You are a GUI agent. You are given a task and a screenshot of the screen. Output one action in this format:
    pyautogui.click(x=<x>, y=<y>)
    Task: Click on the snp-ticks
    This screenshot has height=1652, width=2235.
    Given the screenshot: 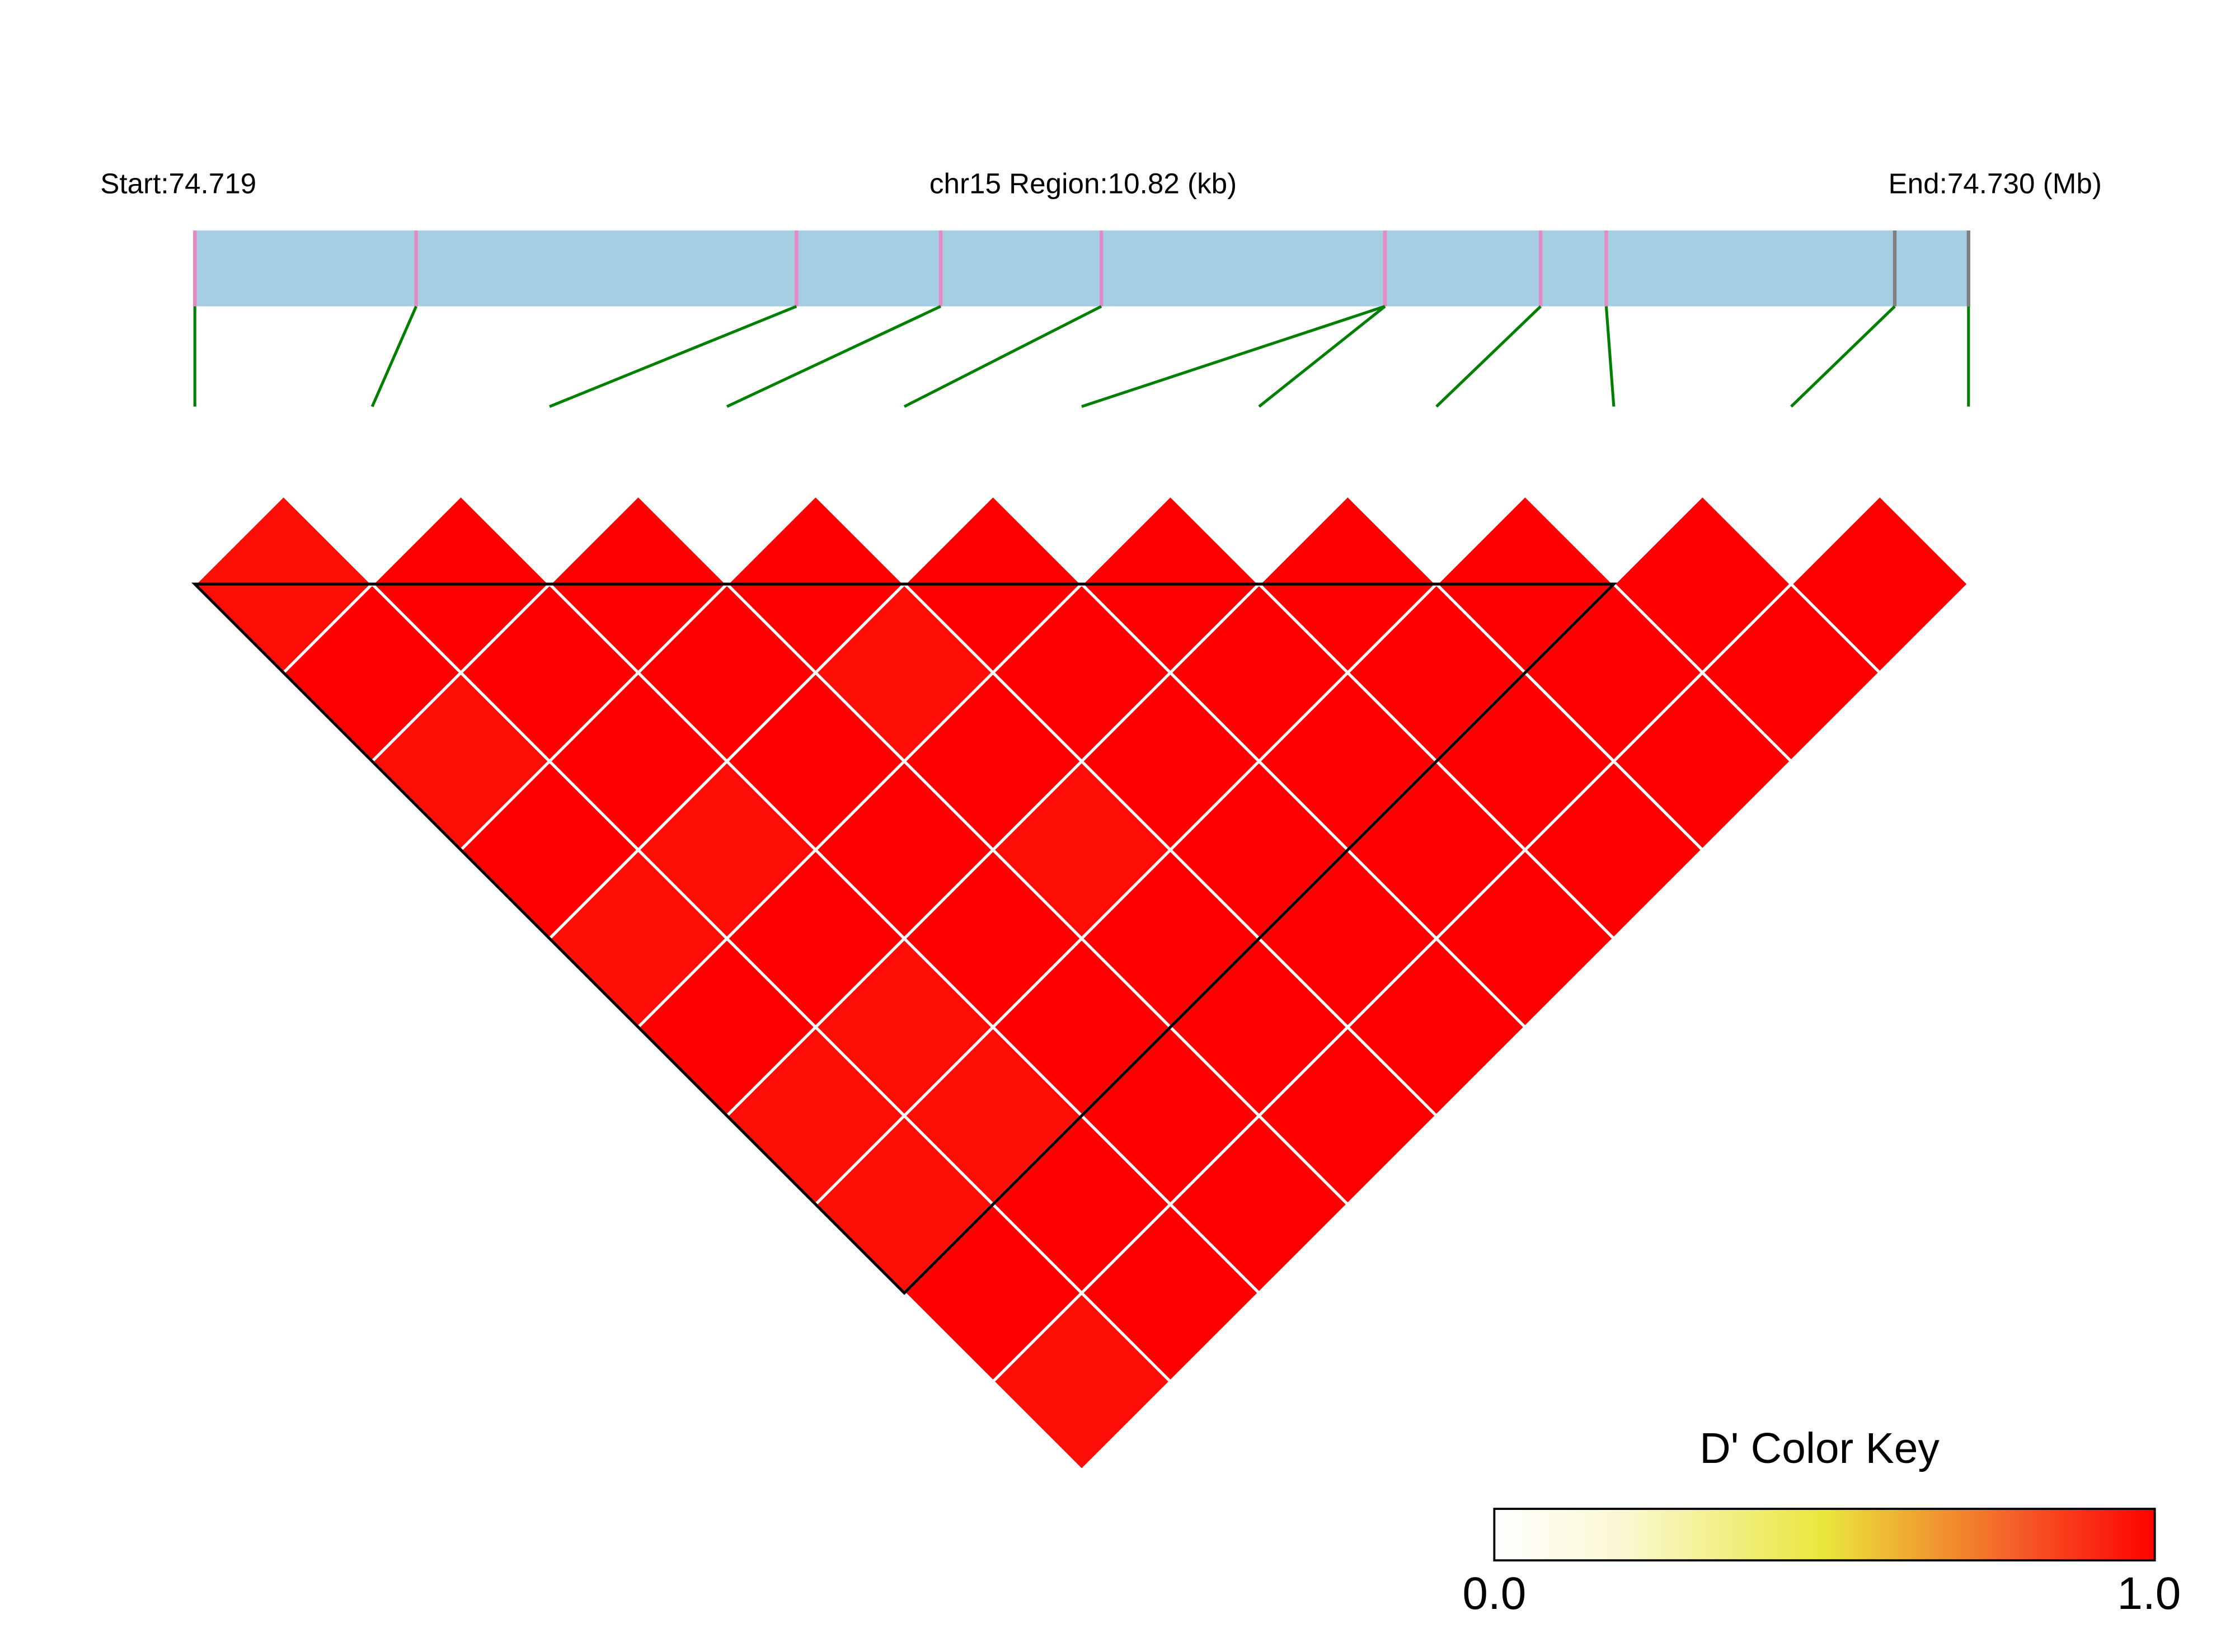 What is the action you would take?
    pyautogui.click(x=1081, y=268)
    